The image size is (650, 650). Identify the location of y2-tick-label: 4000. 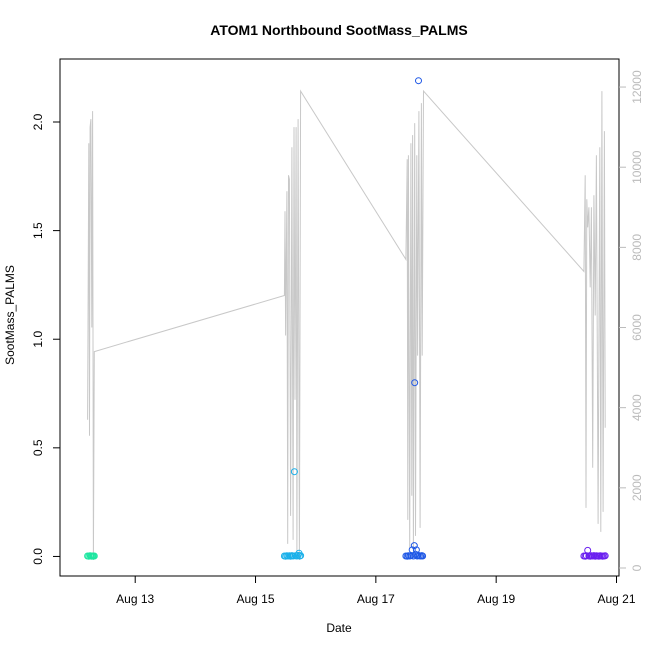
(637, 407).